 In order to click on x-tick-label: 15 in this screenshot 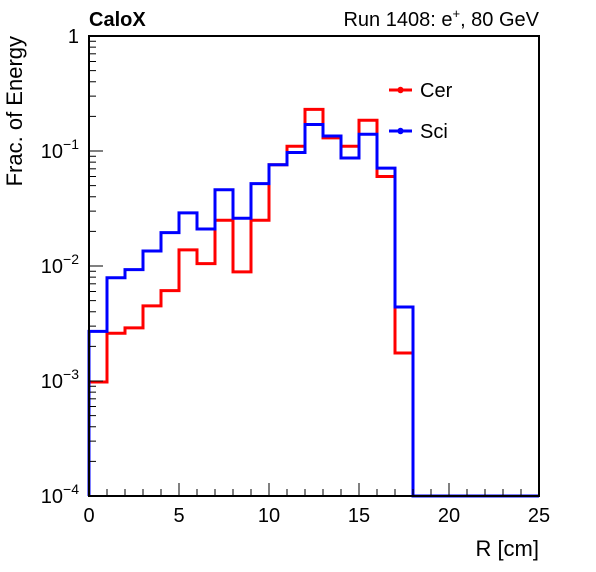, I will do `click(359, 516)`.